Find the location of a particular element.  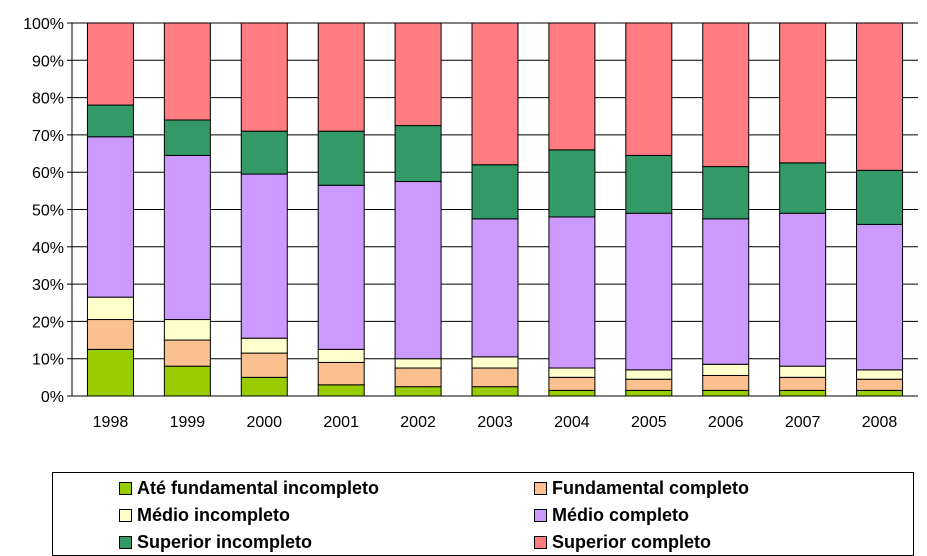

y-tick-label: 80% is located at coordinates (48, 99).